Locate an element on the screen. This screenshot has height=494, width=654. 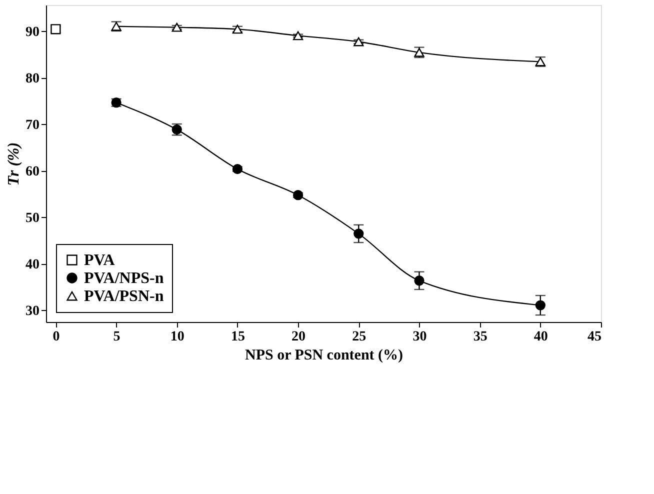
y-tick-label: 40 is located at coordinates (33, 264).